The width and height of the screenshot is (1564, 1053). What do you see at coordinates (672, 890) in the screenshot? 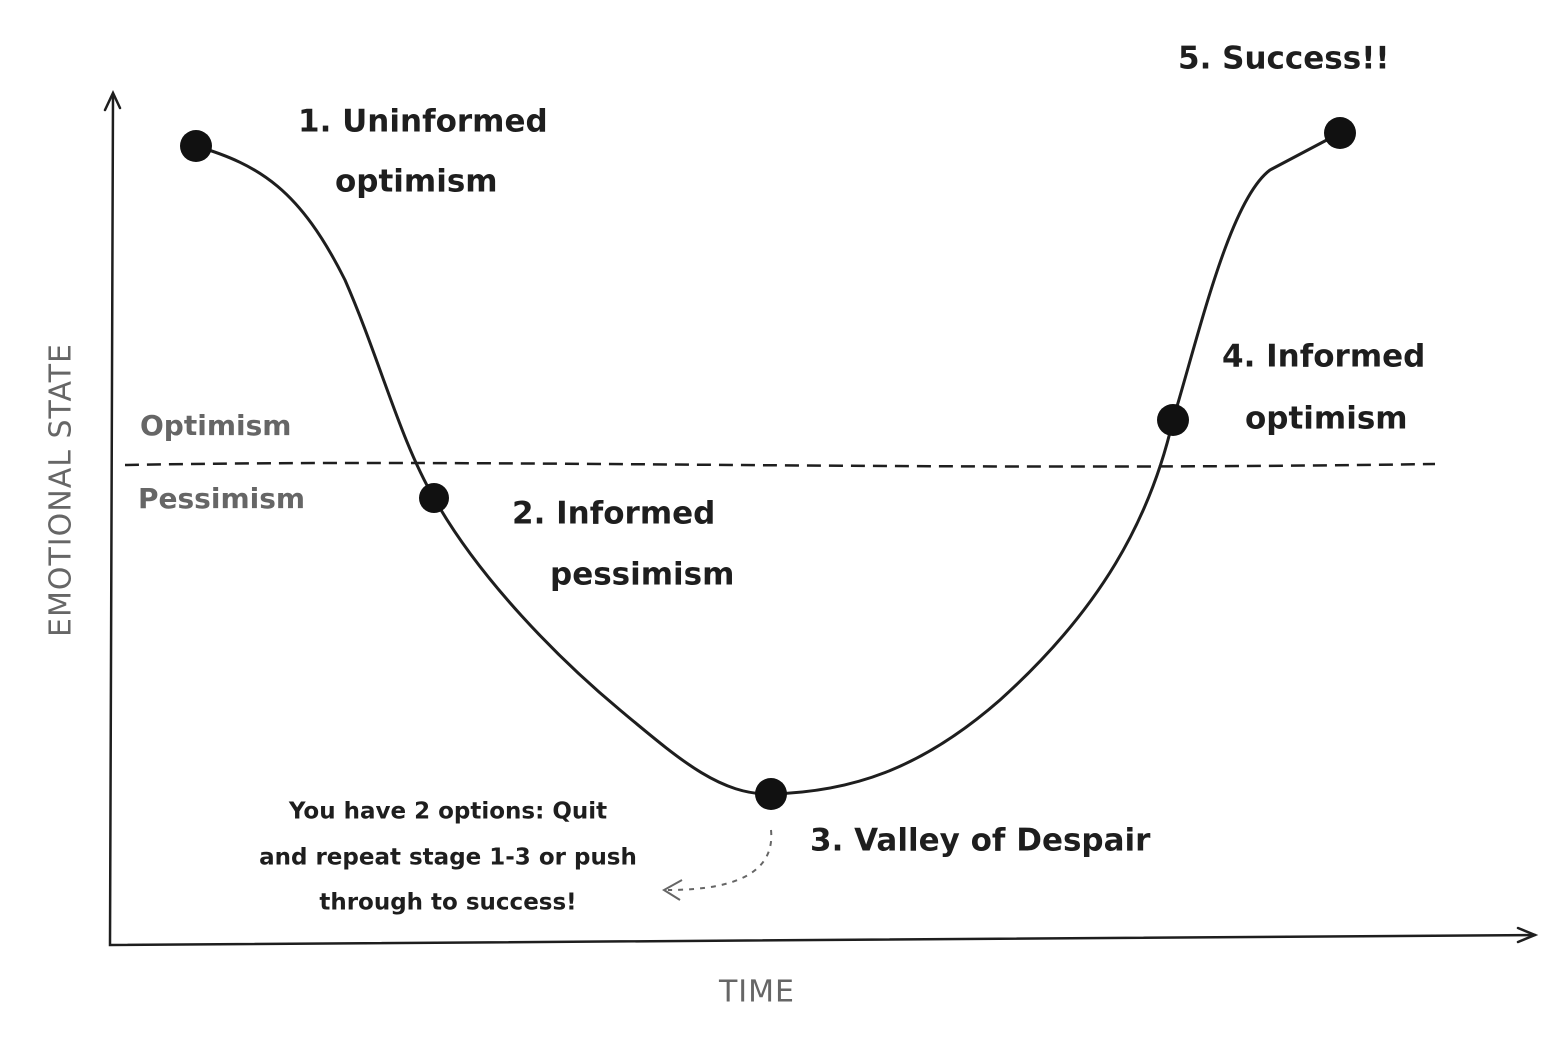
I see `note-arrowhead` at bounding box center [672, 890].